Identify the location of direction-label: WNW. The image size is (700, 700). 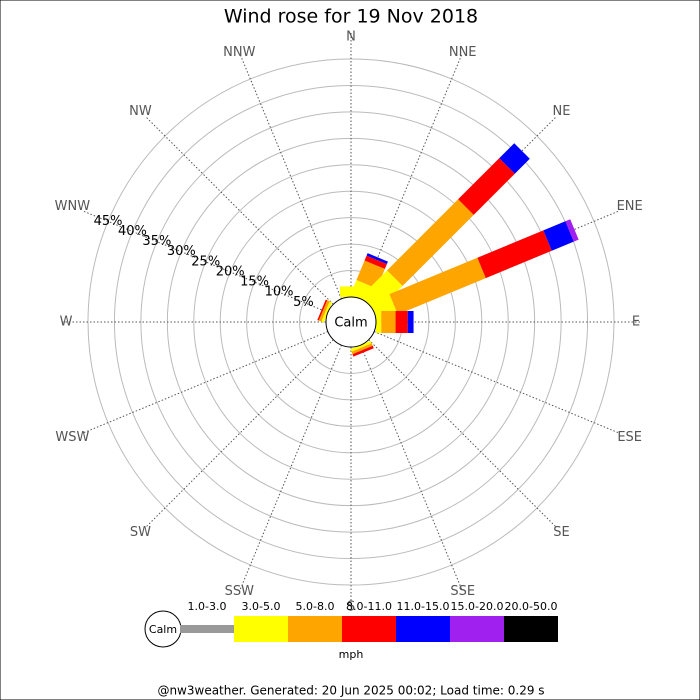
(73, 206).